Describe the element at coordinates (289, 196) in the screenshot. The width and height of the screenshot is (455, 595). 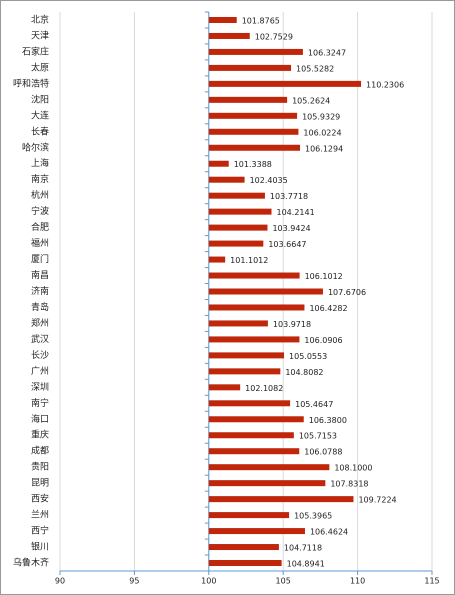
I see `value-label: 103.7718` at that location.